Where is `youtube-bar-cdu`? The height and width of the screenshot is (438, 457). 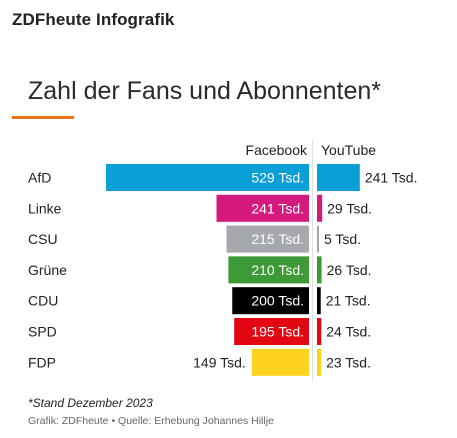 youtube-bar-cdu is located at coordinates (319, 301).